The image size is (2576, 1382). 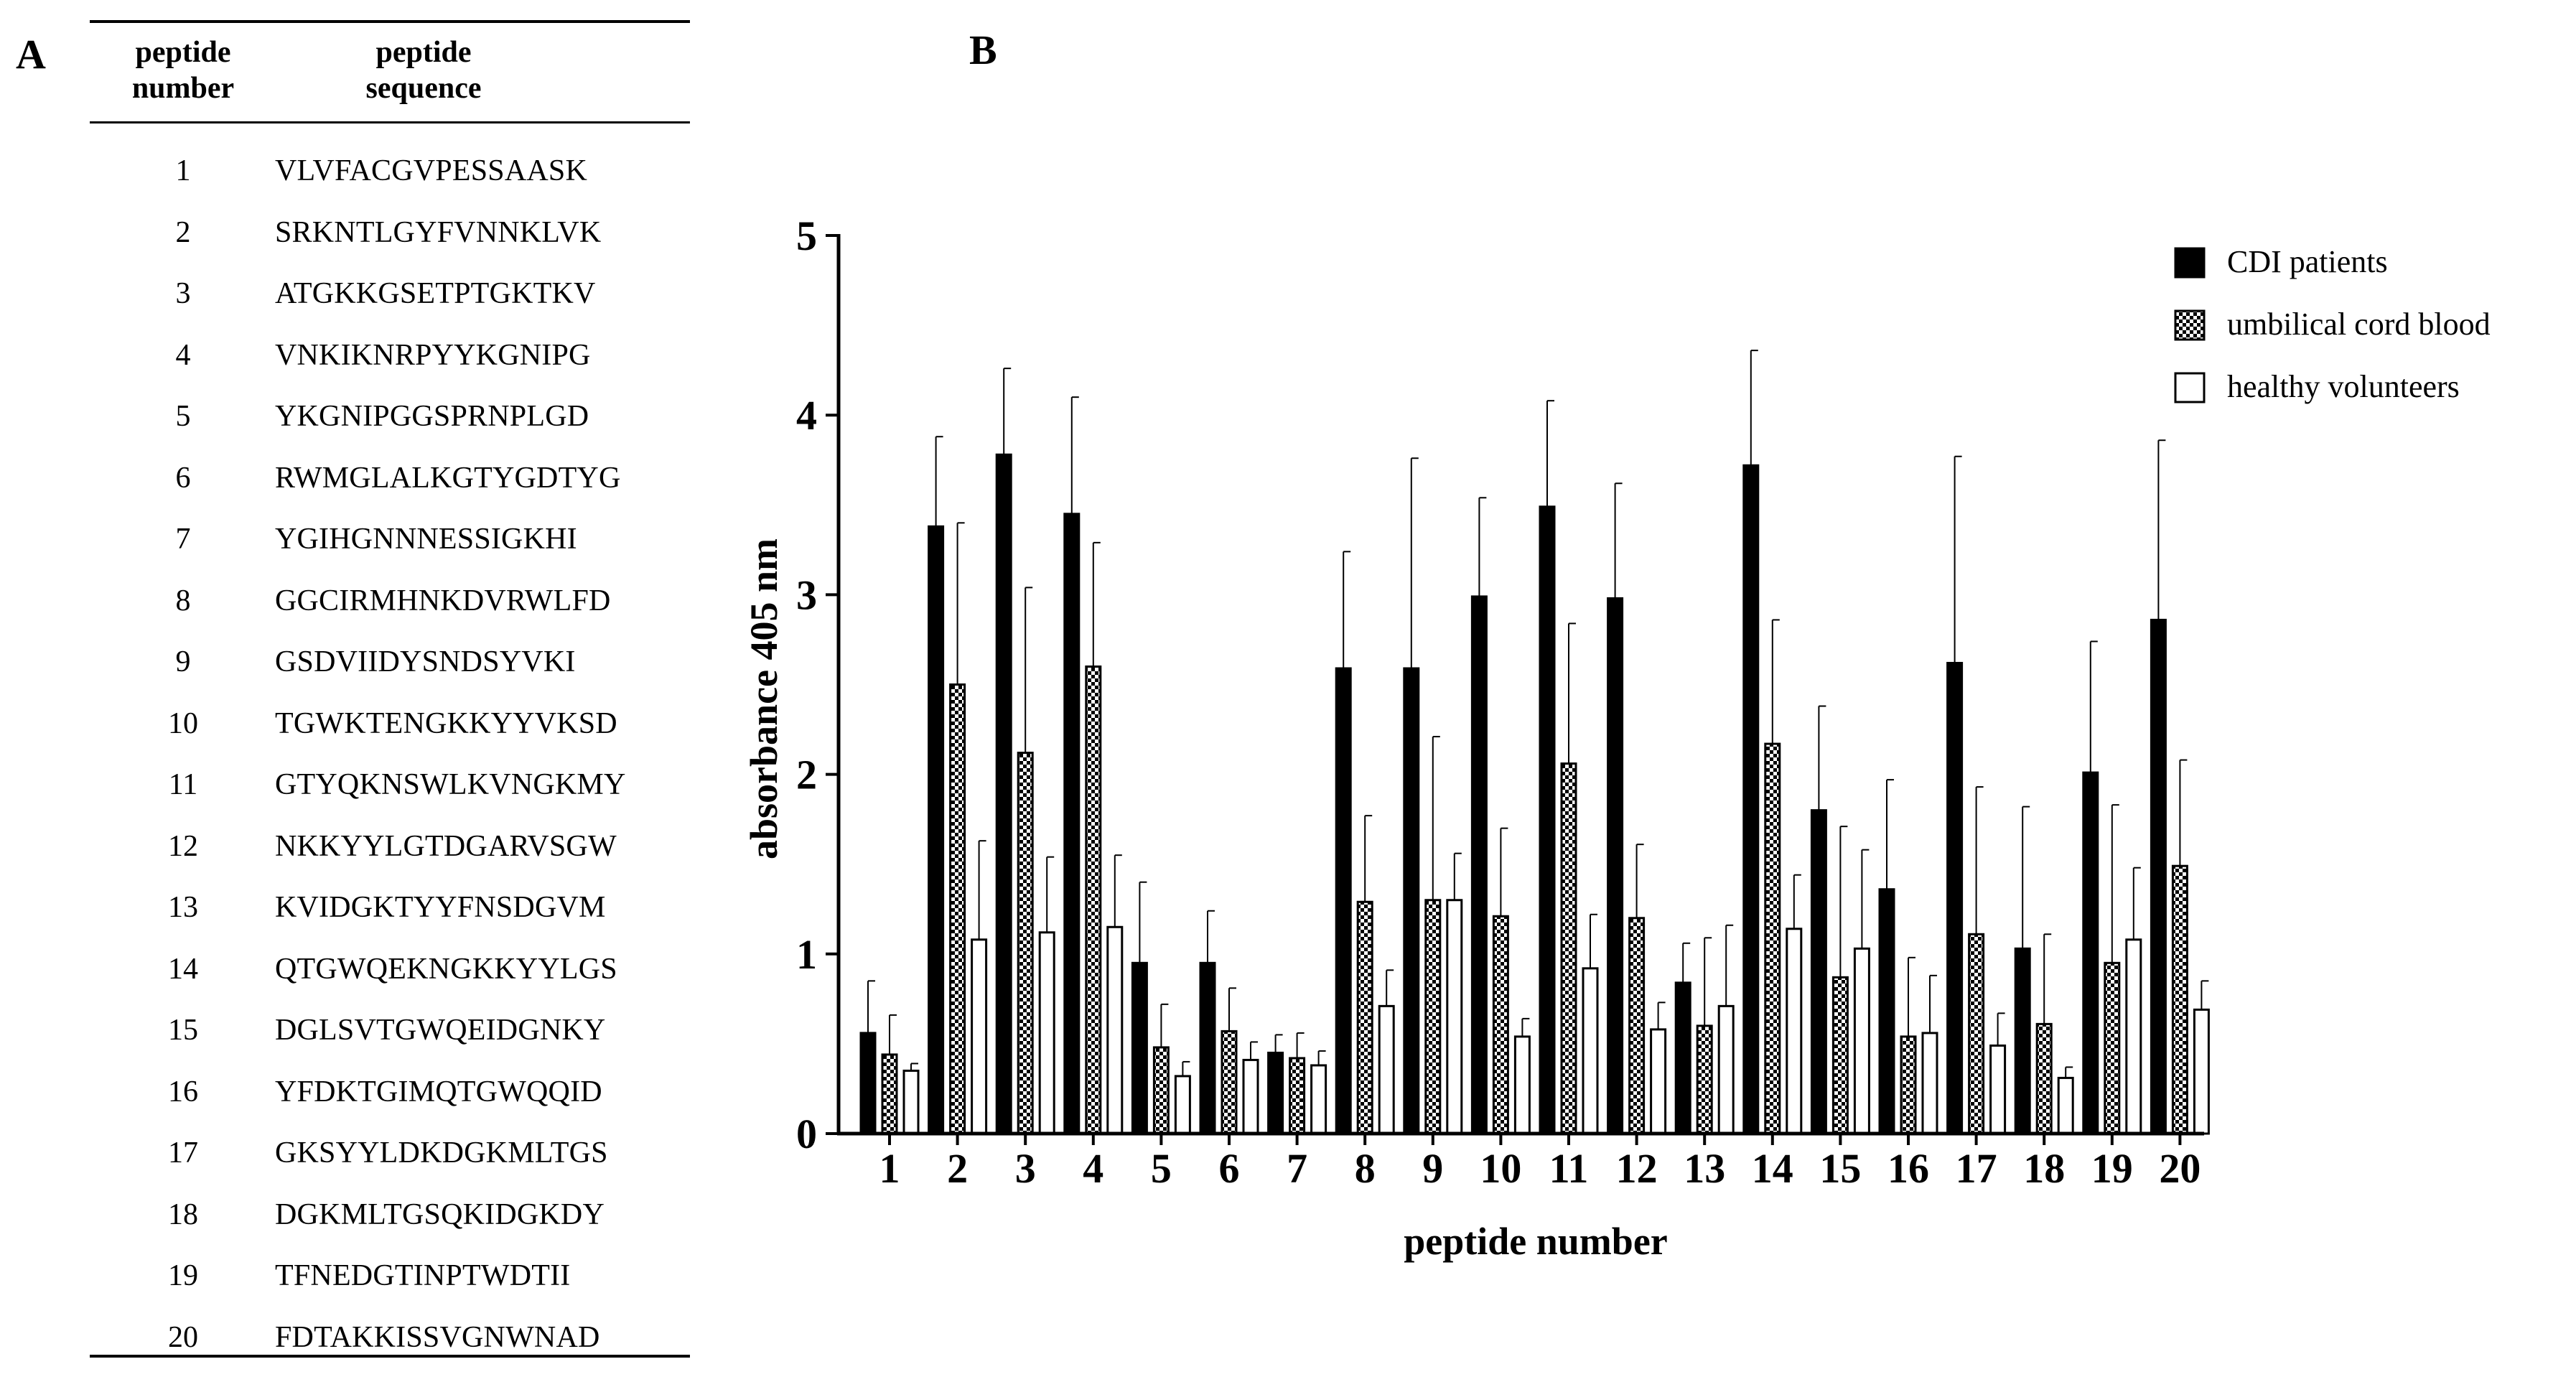 What do you see at coordinates (183, 785) in the screenshot?
I see `peptide-number-cell: 11` at bounding box center [183, 785].